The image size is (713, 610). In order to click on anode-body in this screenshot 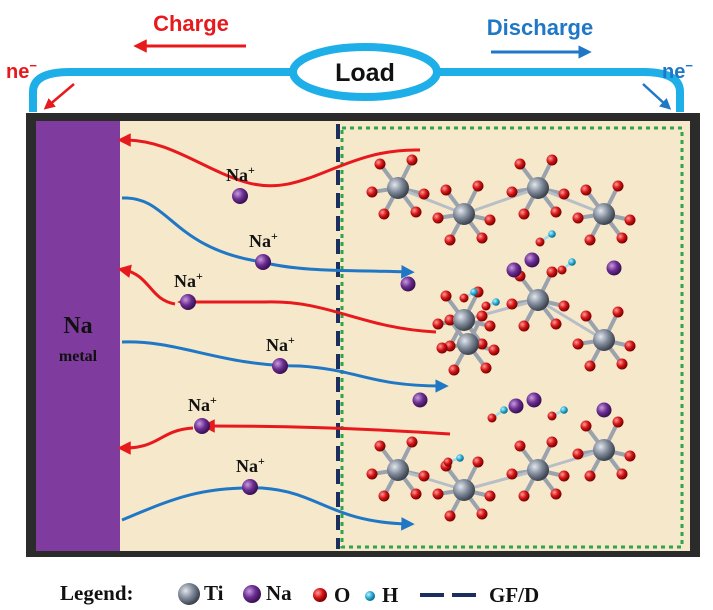, I will do `click(78, 336)`.